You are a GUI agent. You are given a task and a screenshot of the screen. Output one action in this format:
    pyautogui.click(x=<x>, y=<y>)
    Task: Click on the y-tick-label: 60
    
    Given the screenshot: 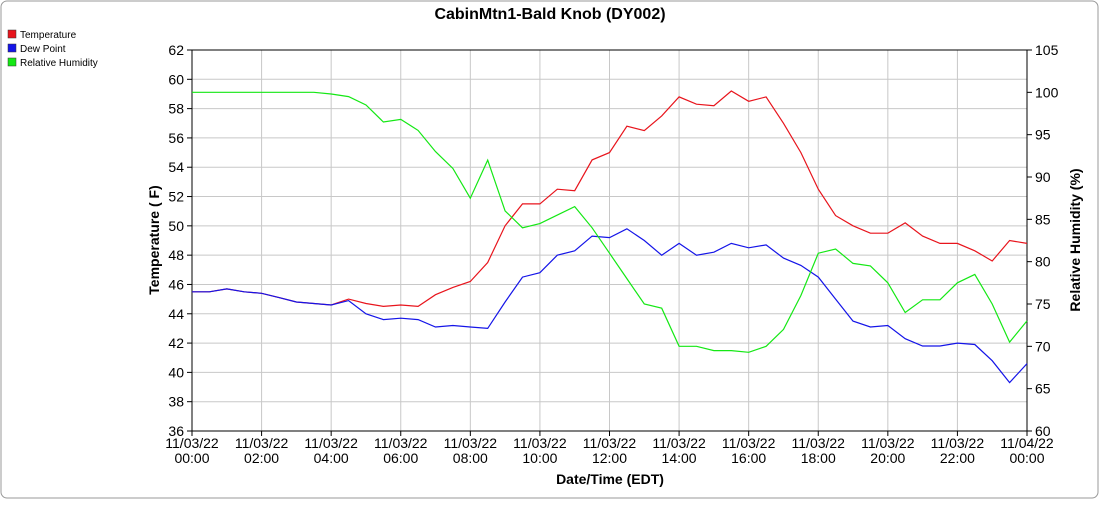 What is the action you would take?
    pyautogui.click(x=176, y=79)
    